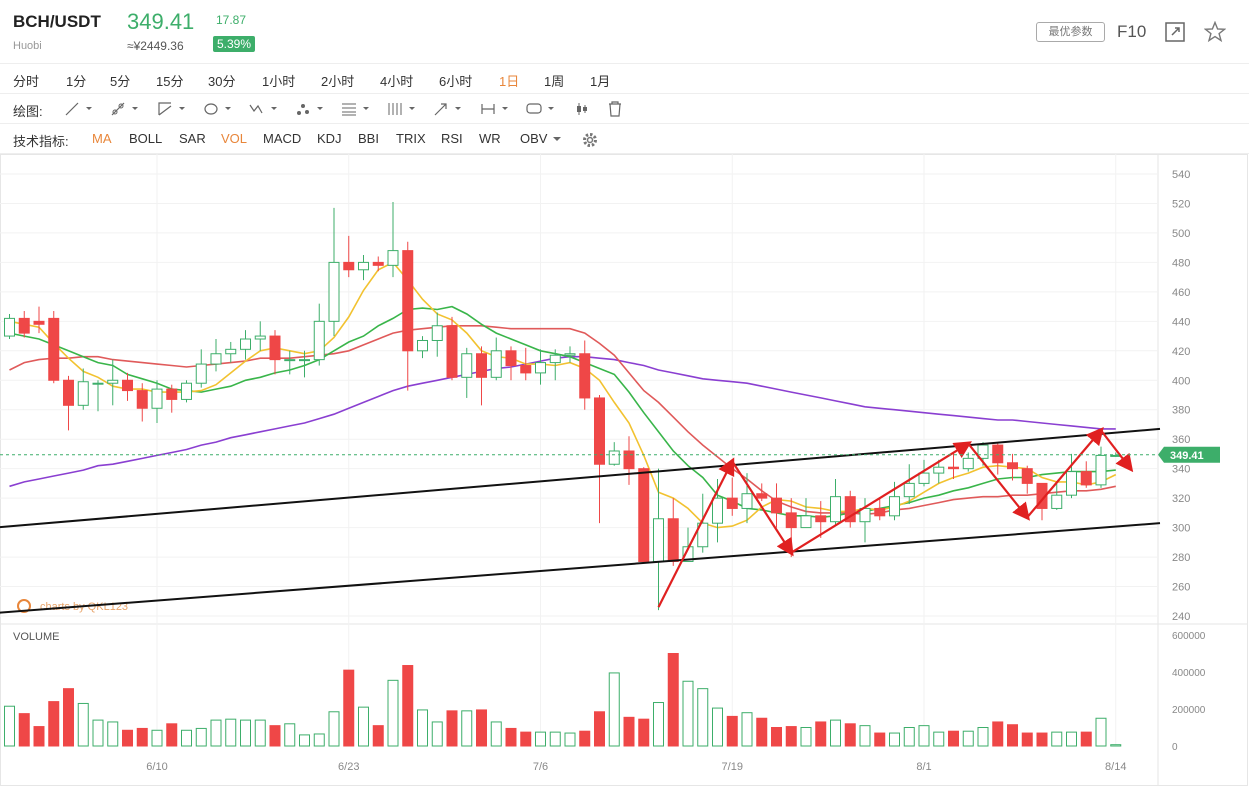 This screenshot has height=789, width=1249. What do you see at coordinates (146, 138) in the screenshot?
I see `indicator-boll: BOLL` at bounding box center [146, 138].